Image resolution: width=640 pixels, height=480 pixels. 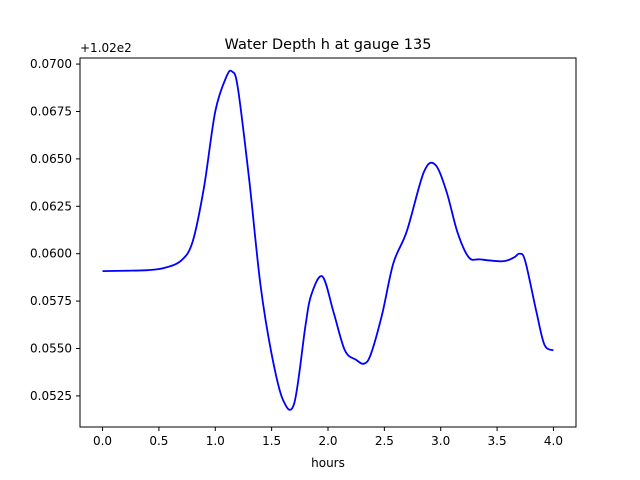 I want to click on x-tick-label: 2.0, so click(x=327, y=441).